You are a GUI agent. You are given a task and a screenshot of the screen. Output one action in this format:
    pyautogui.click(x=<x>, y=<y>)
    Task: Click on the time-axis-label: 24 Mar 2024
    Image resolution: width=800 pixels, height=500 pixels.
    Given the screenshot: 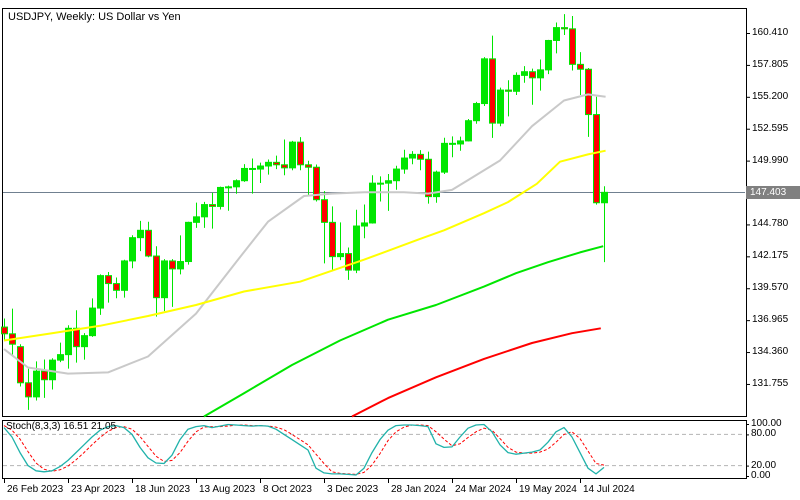 What is the action you would take?
    pyautogui.click(x=483, y=489)
    